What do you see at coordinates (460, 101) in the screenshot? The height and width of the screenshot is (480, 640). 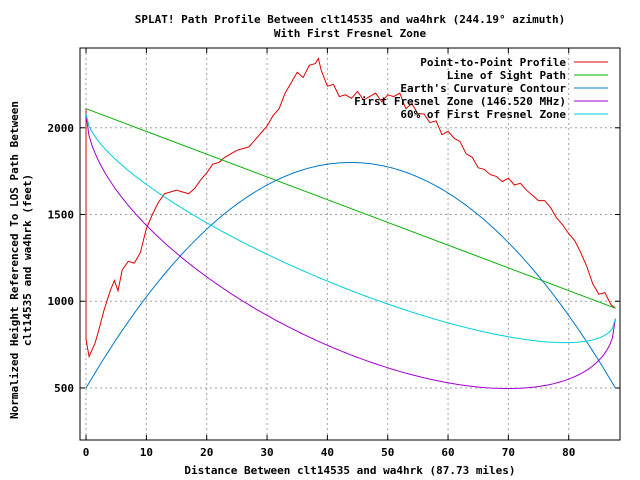 I see `legend-label: First Fresnel Zone (146.520 MHz)` at bounding box center [460, 101].